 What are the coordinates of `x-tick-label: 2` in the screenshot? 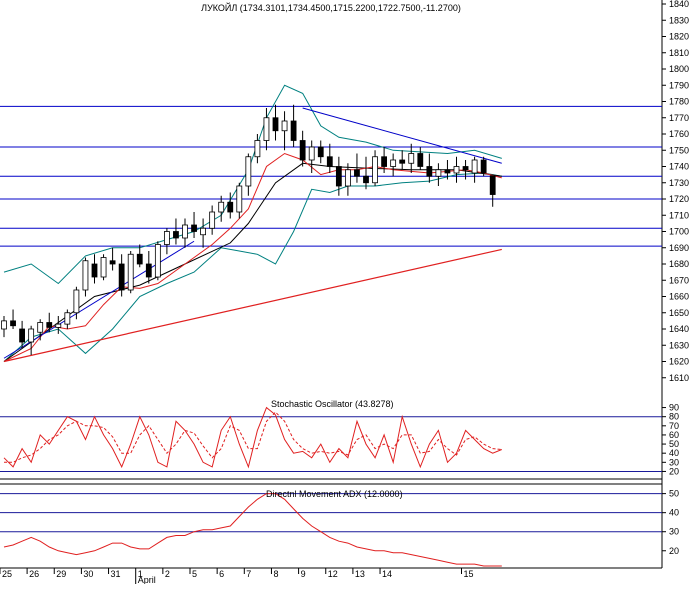 It's located at (167, 574).